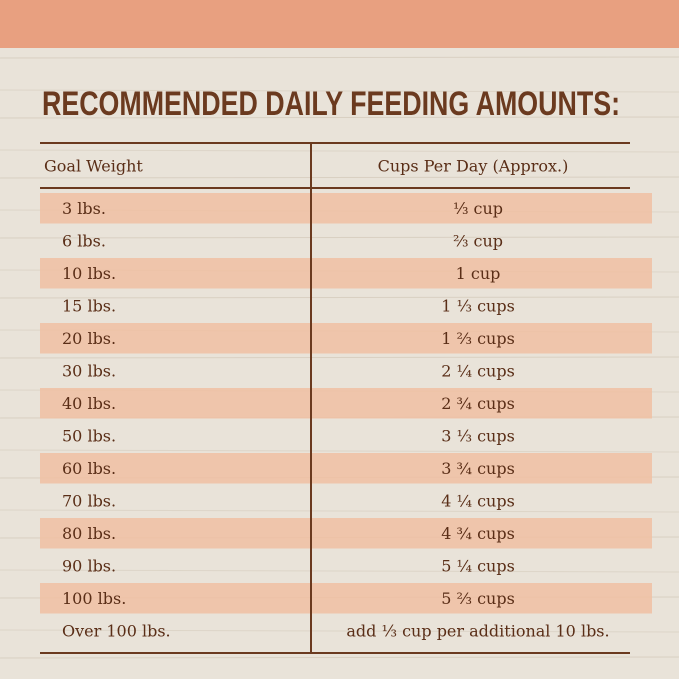 The width and height of the screenshot is (679, 679). I want to click on cups-cell: ⅓ cup, so click(478, 208).